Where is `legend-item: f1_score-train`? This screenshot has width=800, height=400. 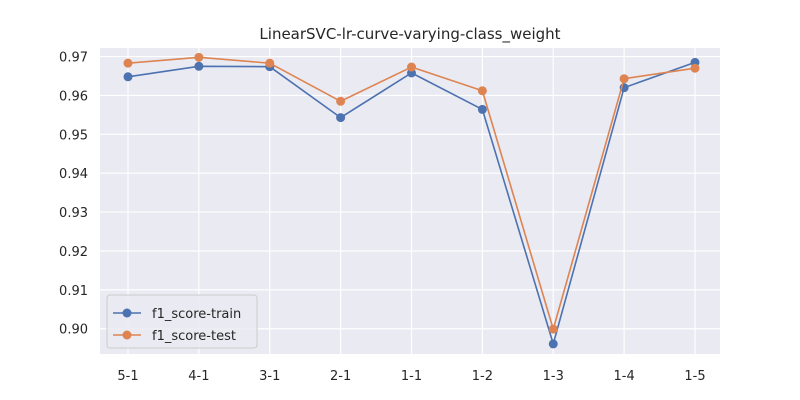
legend-item: f1_score-train is located at coordinates (177, 314).